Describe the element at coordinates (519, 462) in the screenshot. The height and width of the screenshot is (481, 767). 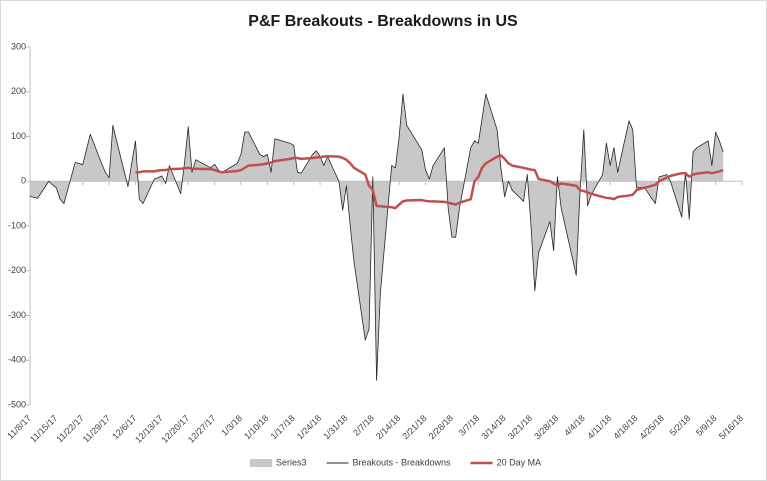
I see `legend-label: 20 Day MA` at that location.